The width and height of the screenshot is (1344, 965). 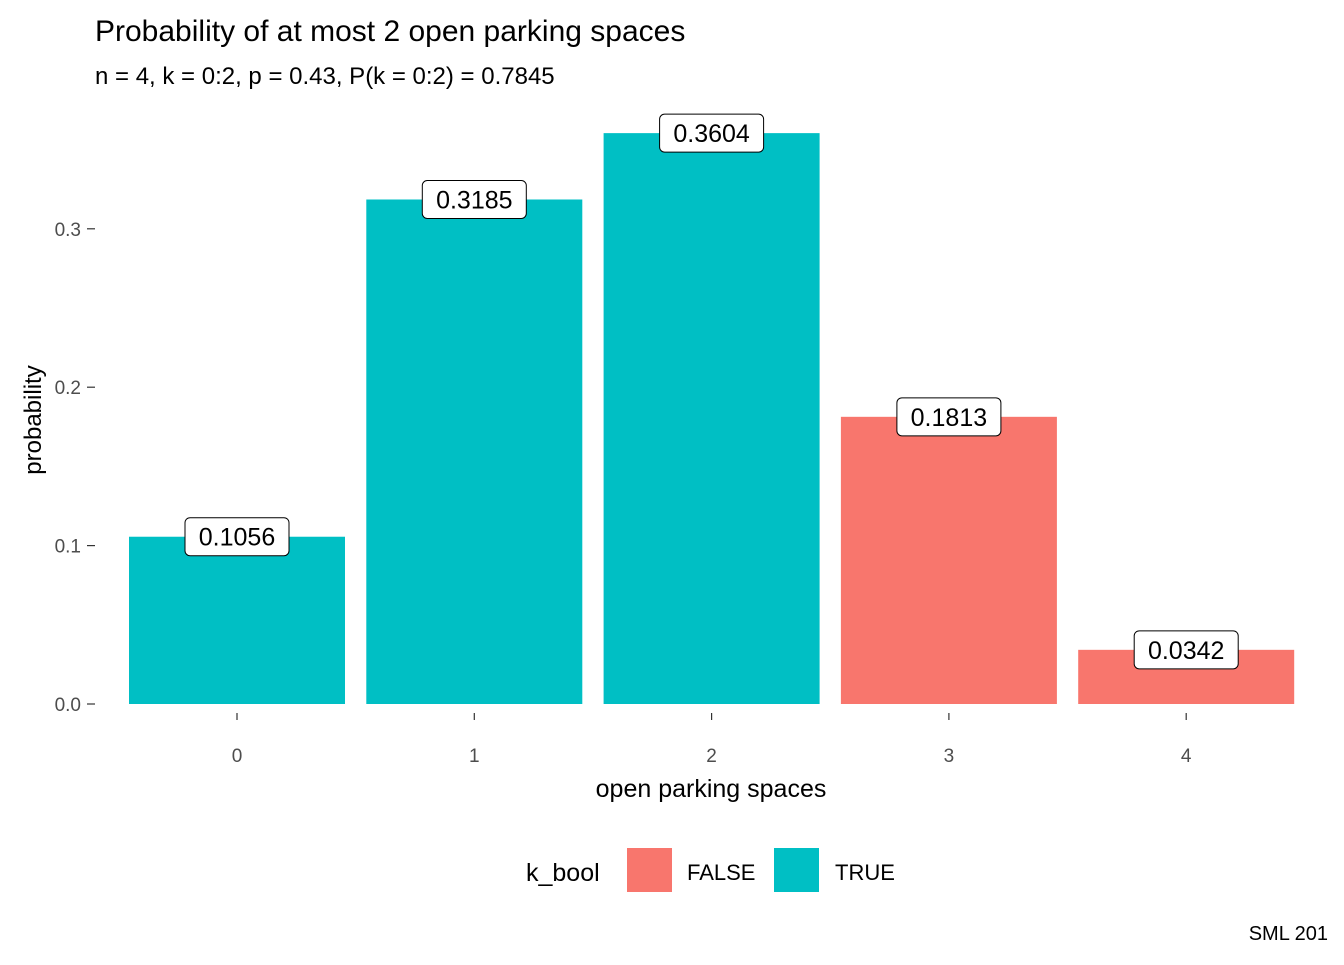 I want to click on legend: k_bool FALSE TRUE, so click(x=710, y=870).